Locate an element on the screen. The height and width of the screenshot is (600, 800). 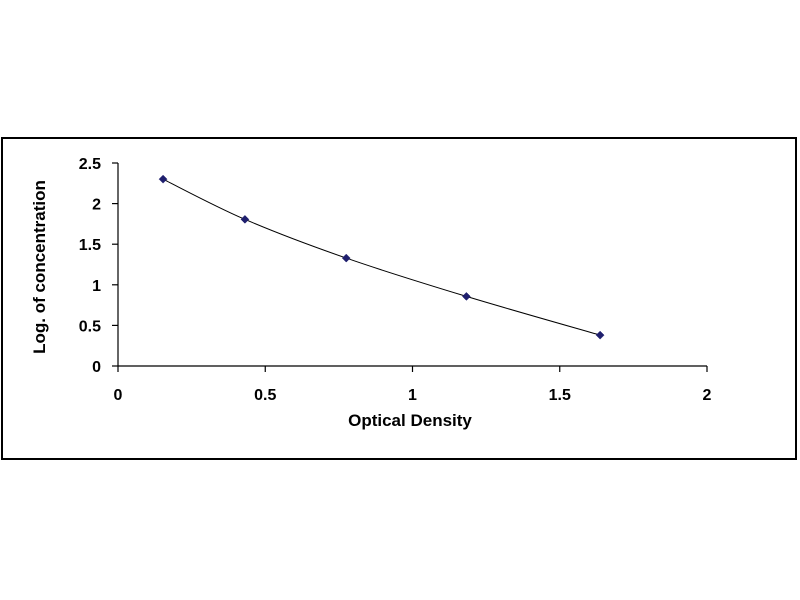
x-tick-label: 0 is located at coordinates (118, 395).